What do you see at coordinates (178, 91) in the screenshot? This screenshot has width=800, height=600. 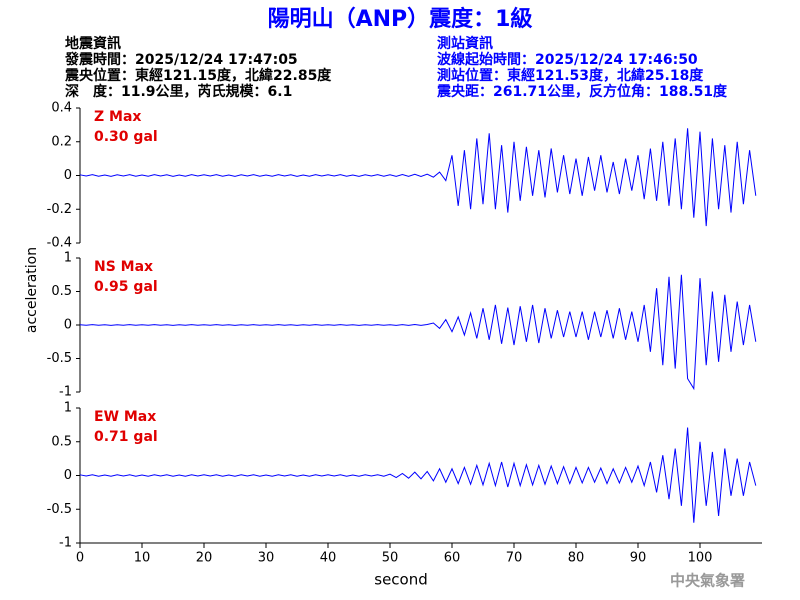 I see `info-text: 深 度：11.9公里，芮氏規模：6.1` at bounding box center [178, 91].